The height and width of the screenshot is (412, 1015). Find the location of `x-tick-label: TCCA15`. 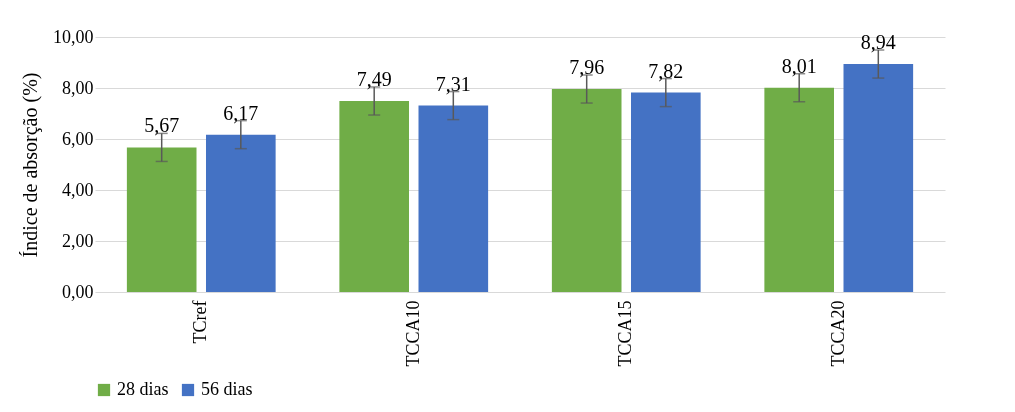

x-tick-label: TCCA15 is located at coordinates (625, 333).